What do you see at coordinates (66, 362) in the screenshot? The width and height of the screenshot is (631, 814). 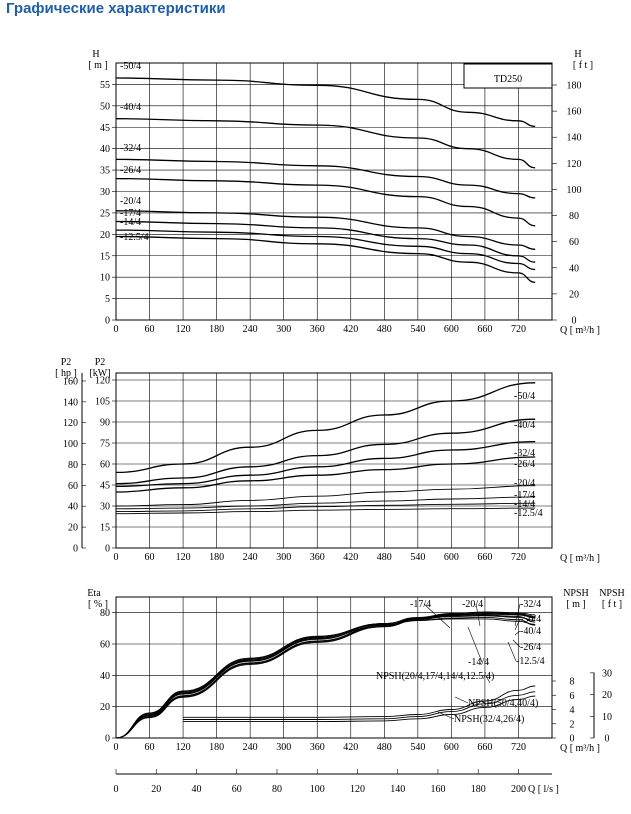 I see `hp-axis-name: P2` at bounding box center [66, 362].